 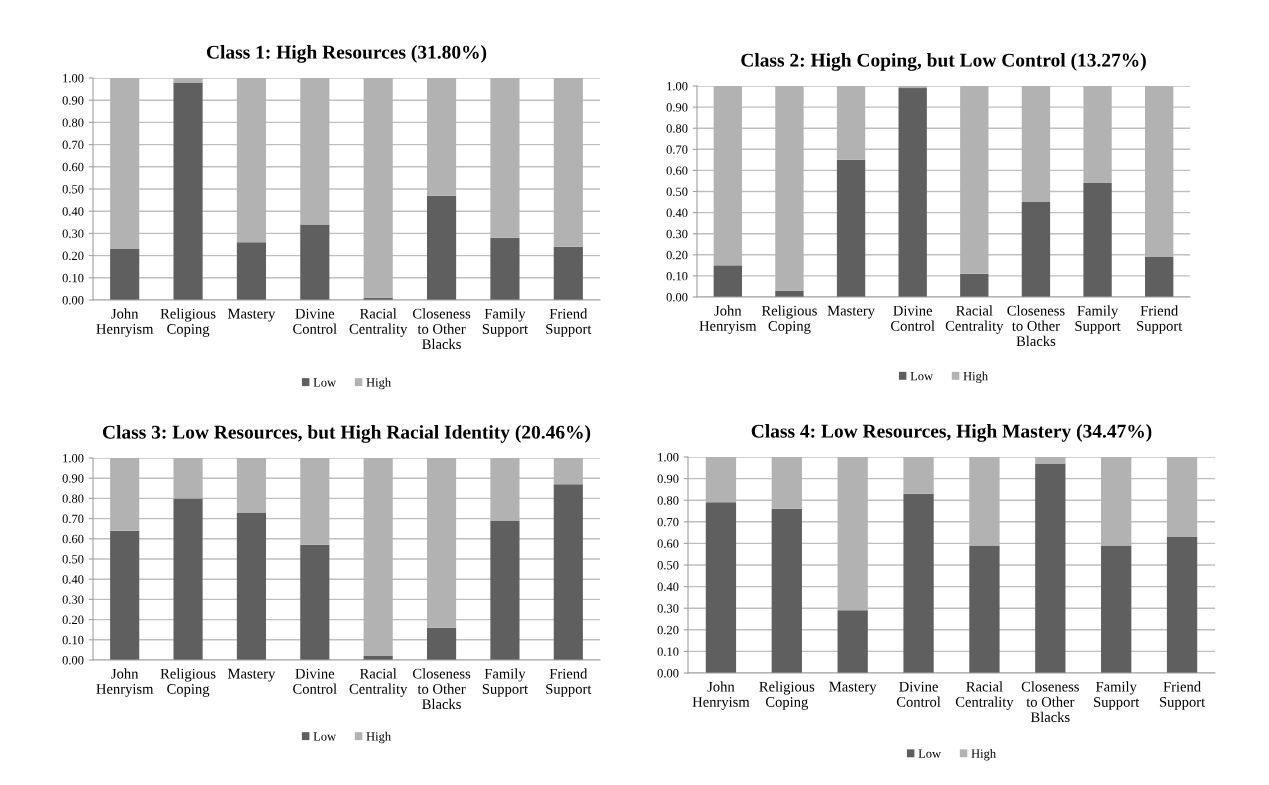 I want to click on chart-title: Class 4: Low Resources, High Mastery (34.47%), so click(x=951, y=433).